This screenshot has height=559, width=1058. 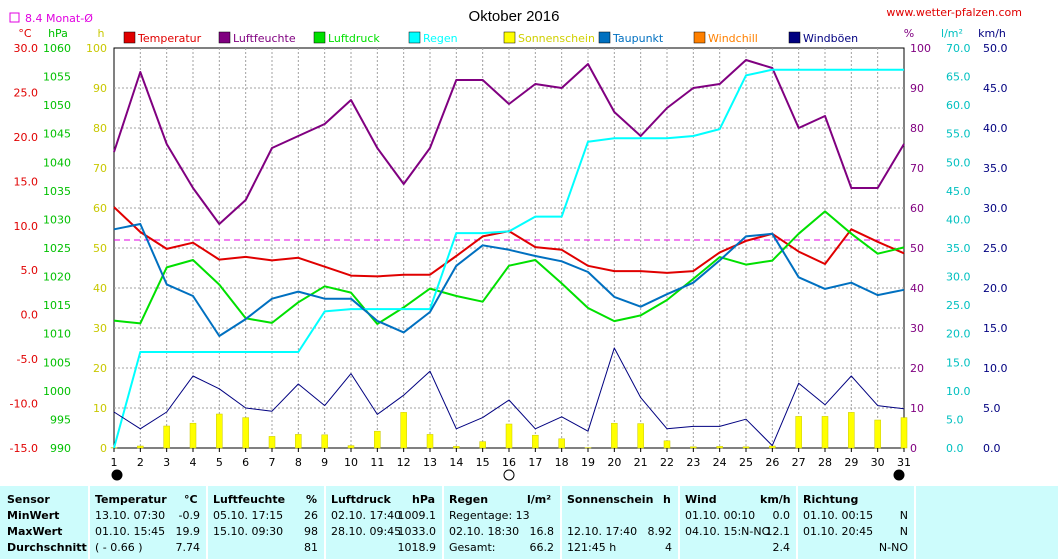 I want to click on tick-label-temp: 0.0, so click(x=30, y=315).